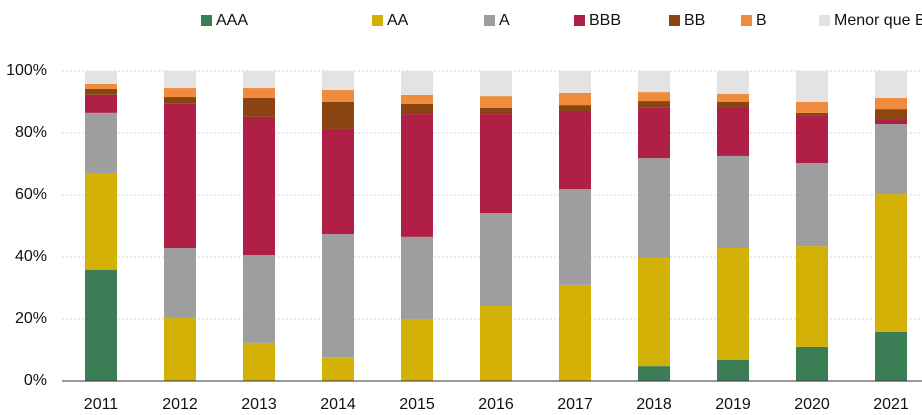 The width and height of the screenshot is (922, 415). I want to click on x-tick-label: 2012, so click(180, 404).